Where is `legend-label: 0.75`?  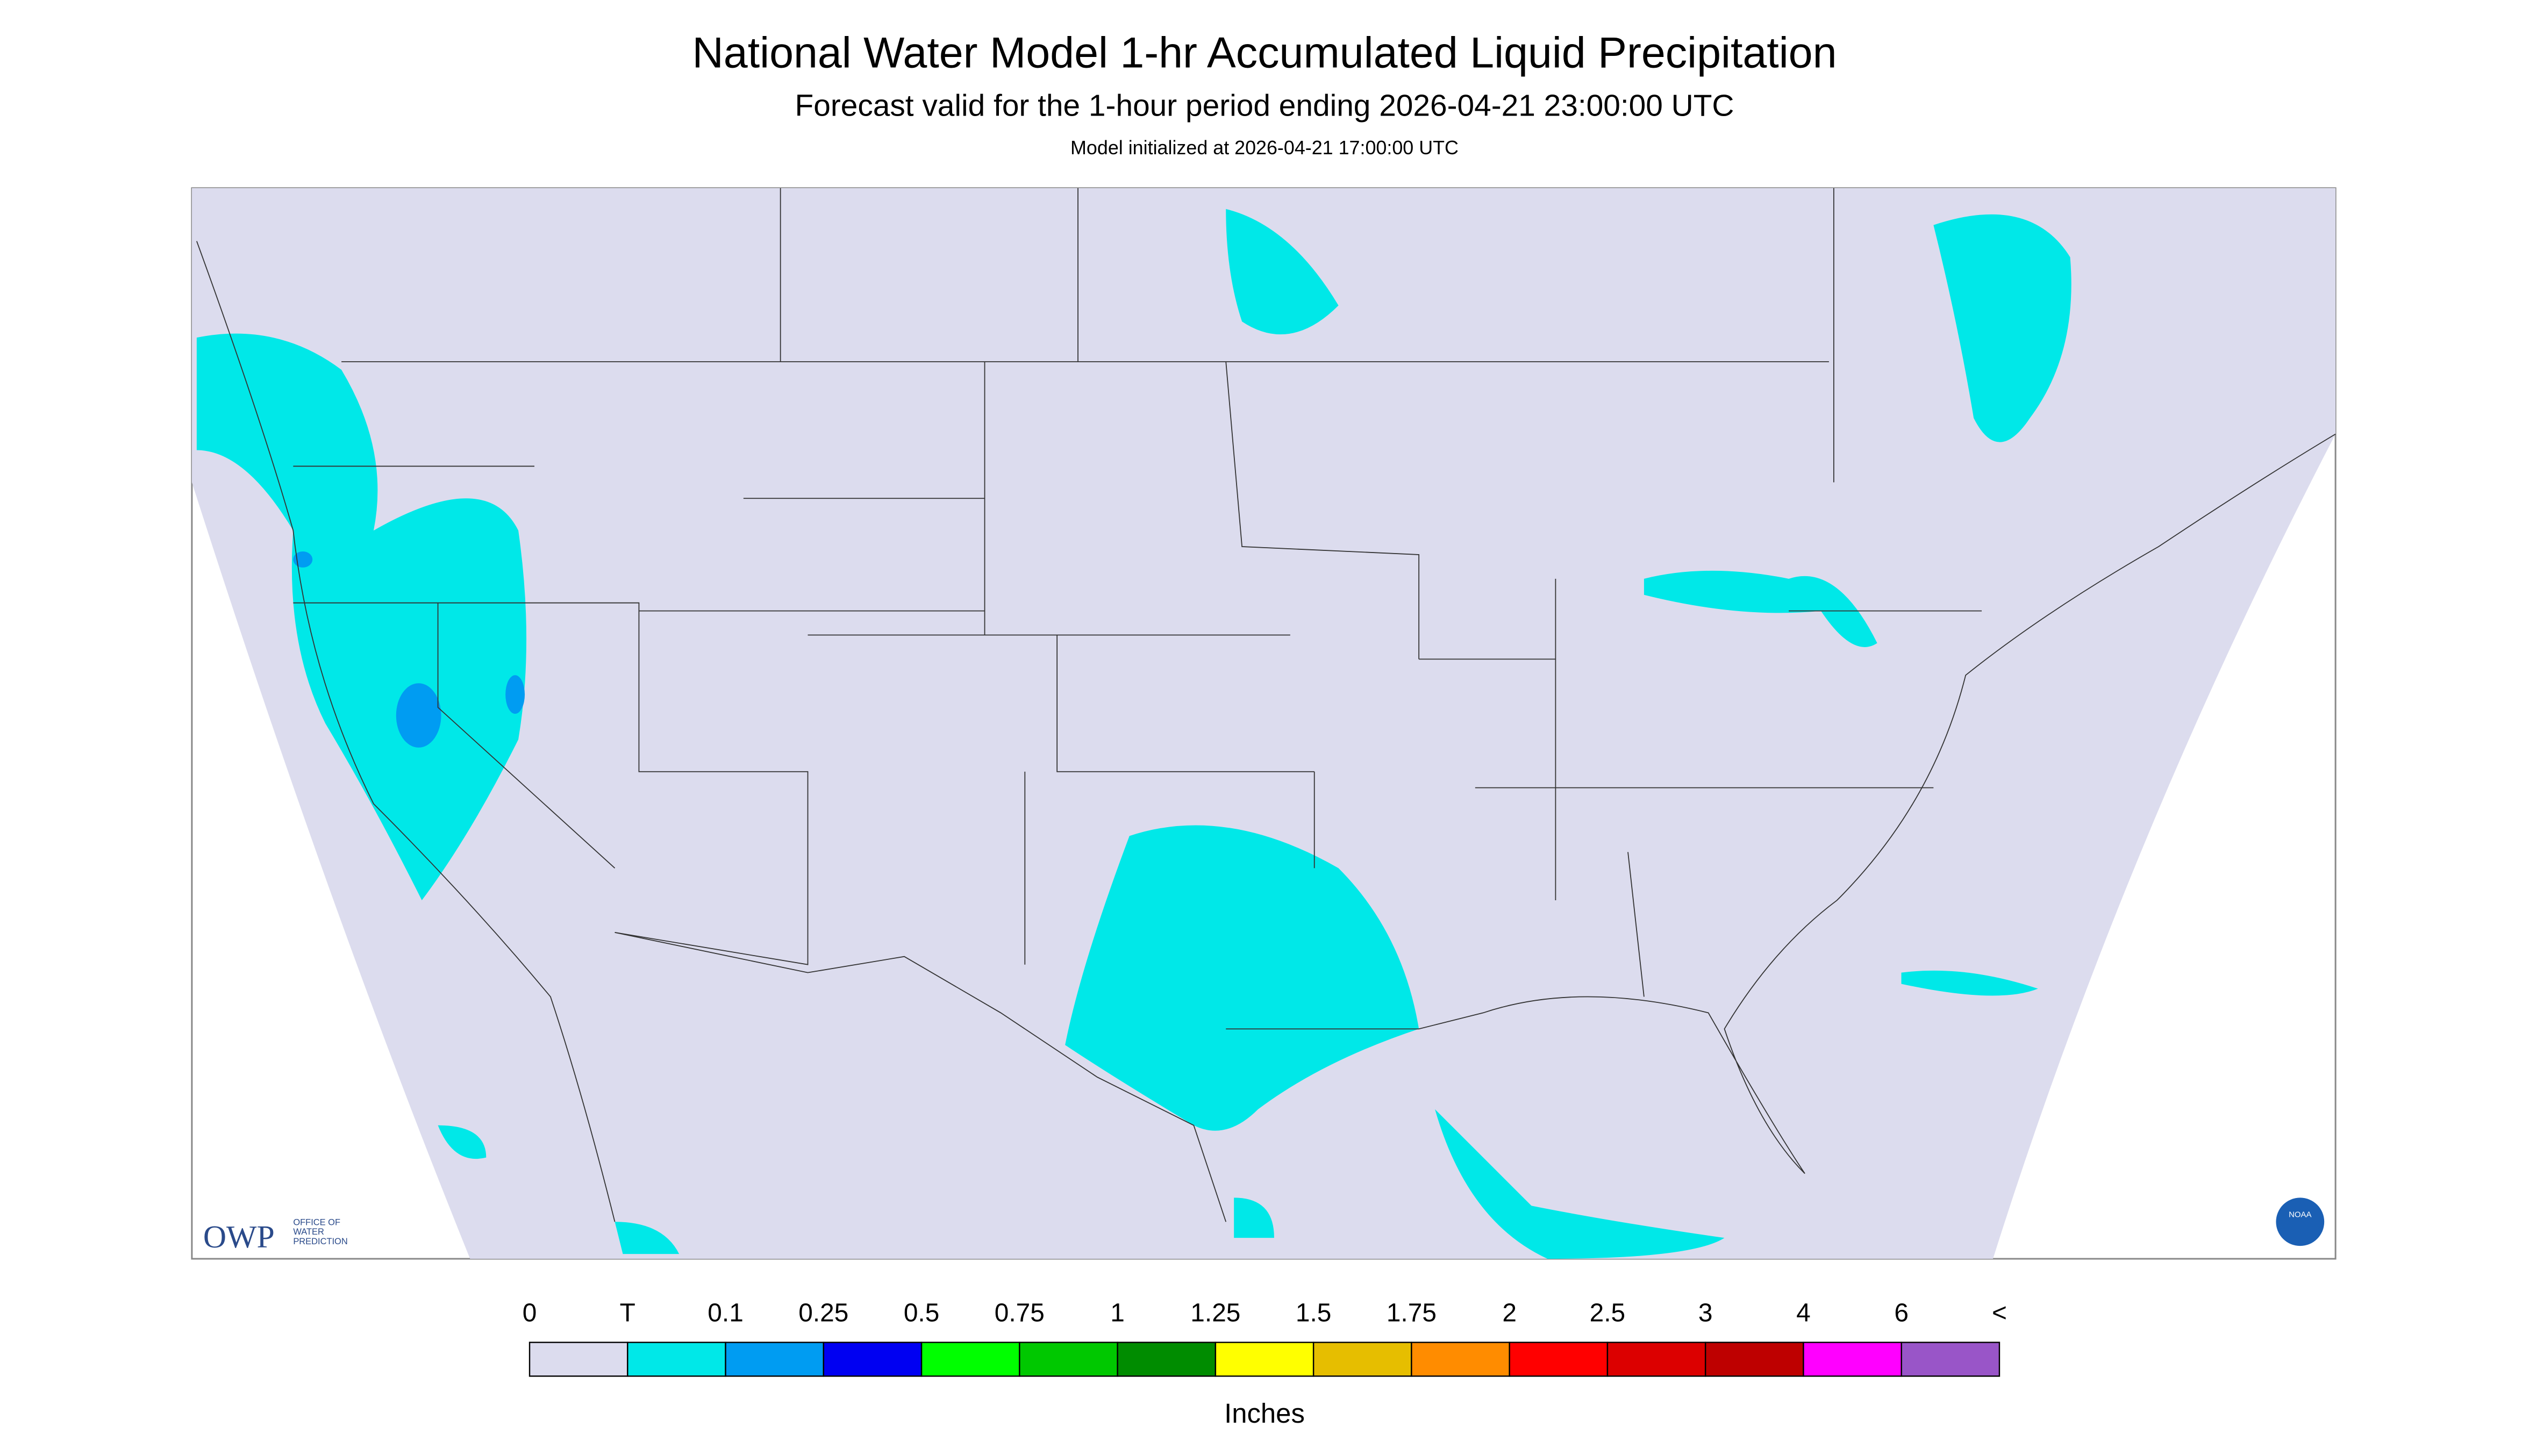
legend-label: 0.75 is located at coordinates (1020, 1314).